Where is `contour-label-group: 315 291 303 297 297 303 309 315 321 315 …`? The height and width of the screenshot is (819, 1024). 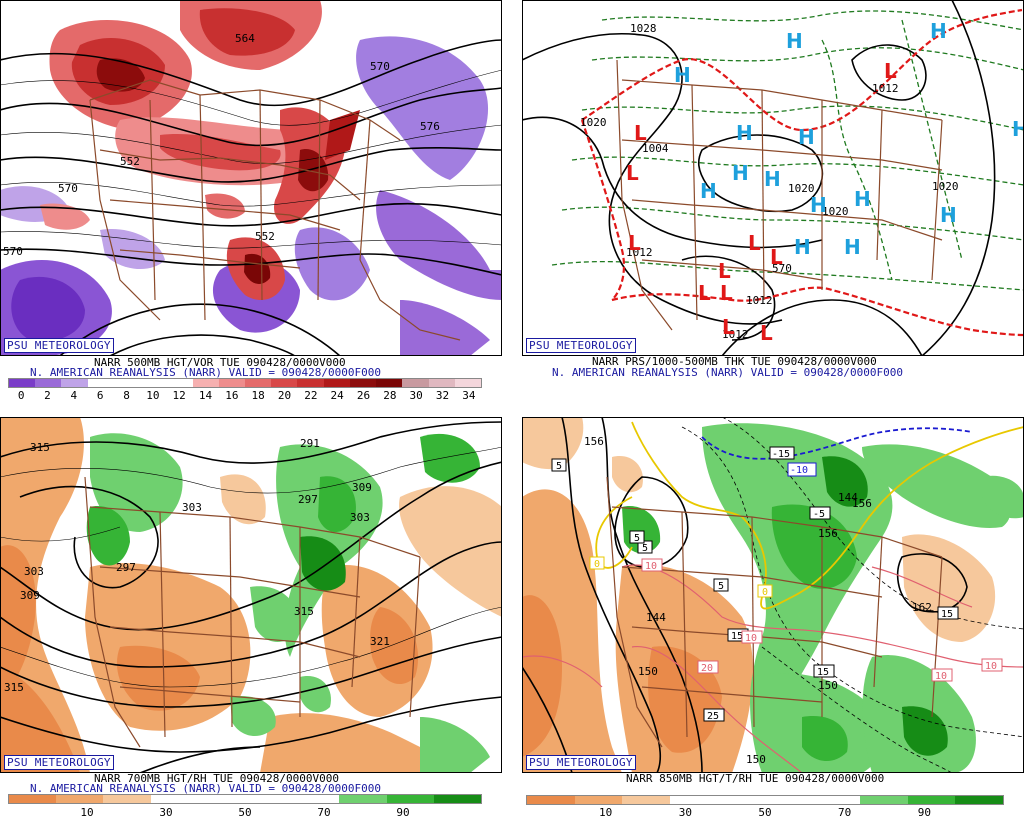
contour-label-group: 315 291 303 297 297 303 309 315 321 315 … is located at coordinates (197, 565).